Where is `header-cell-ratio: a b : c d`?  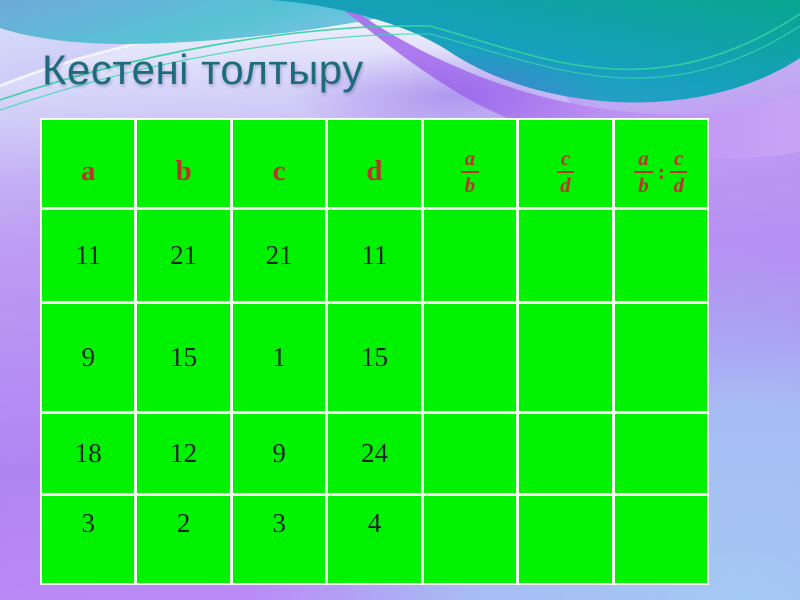 header-cell-ratio: a b : c d is located at coordinates (660, 163).